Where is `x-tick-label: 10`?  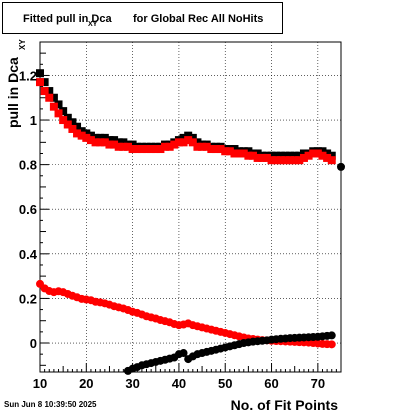
x-tick-label: 10 is located at coordinates (40, 383).